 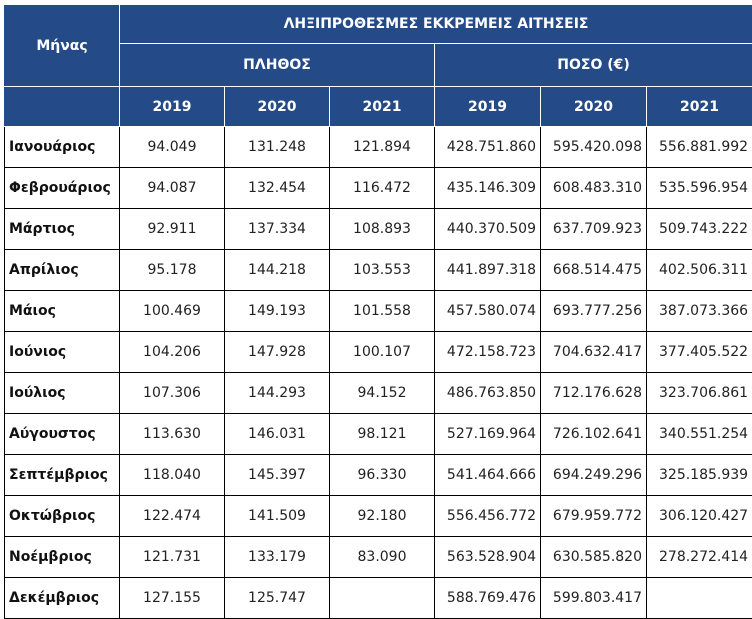 I want to click on month-cell: Οκτώβριος, so click(x=62, y=516).